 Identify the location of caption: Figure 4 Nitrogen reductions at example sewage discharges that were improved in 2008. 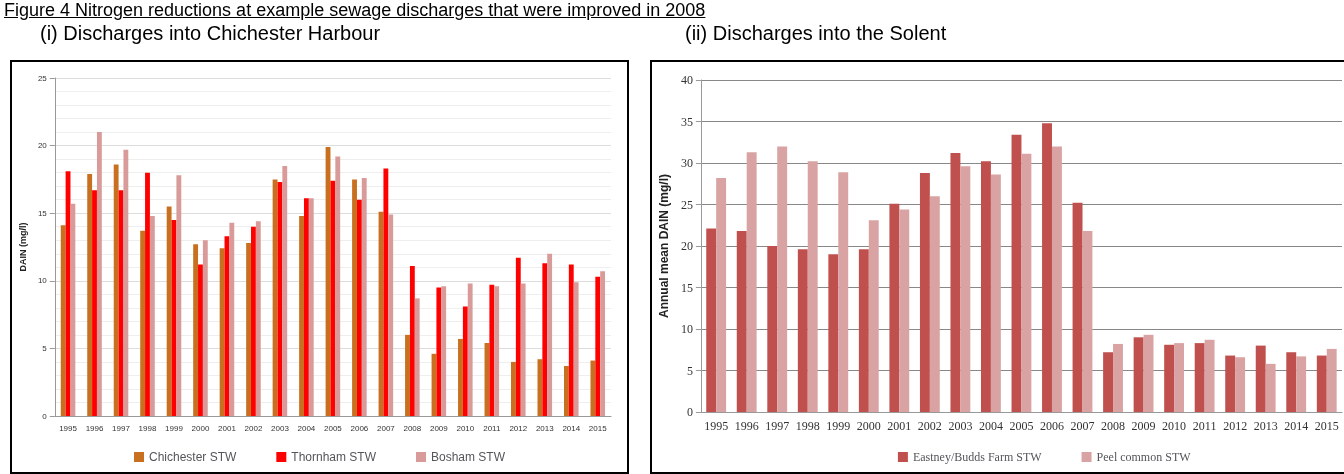
(355, 10).